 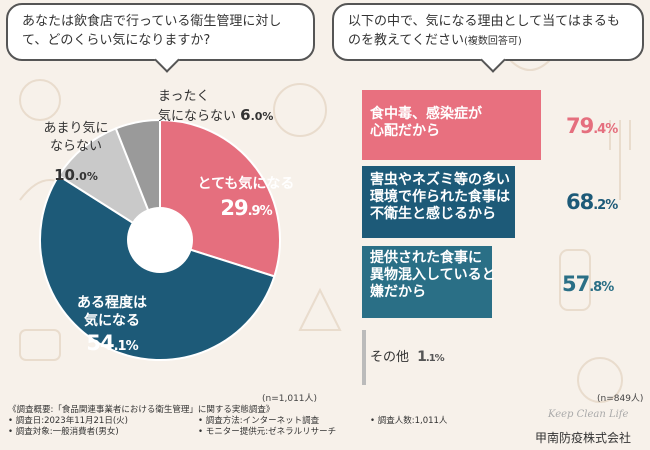 I want to click on bar-label-line2: 環境で作られた食事は, so click(x=440, y=197).